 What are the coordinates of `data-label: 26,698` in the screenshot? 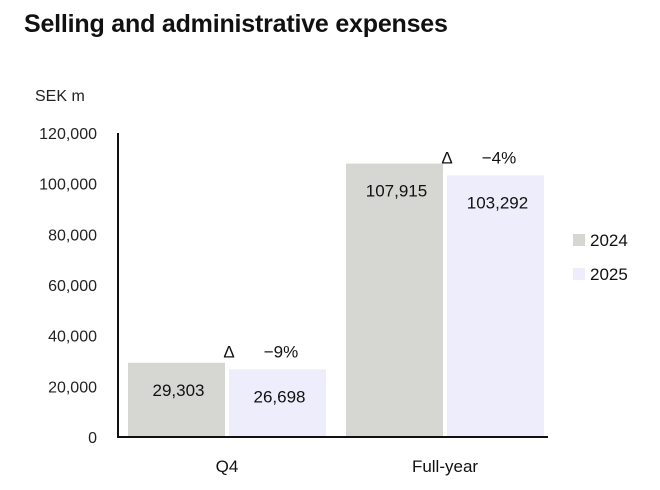 It's located at (280, 396).